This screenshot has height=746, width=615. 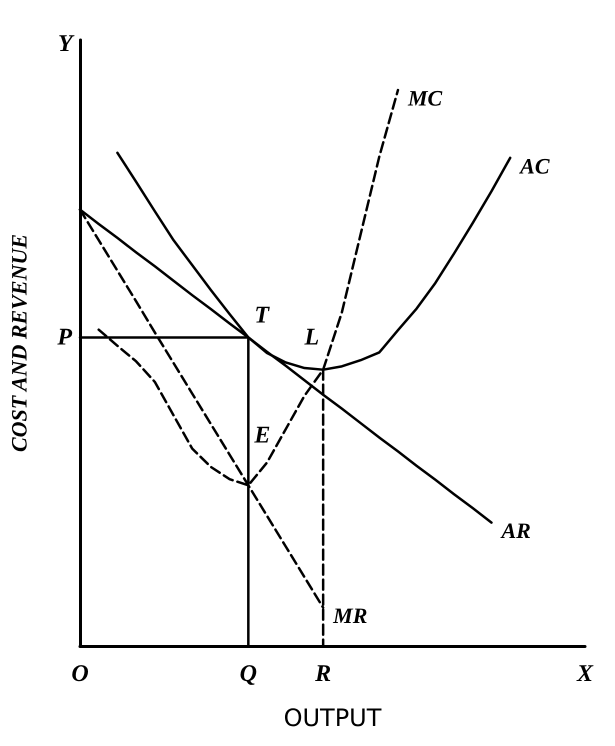 I want to click on series-label: AR, so click(x=515, y=531).